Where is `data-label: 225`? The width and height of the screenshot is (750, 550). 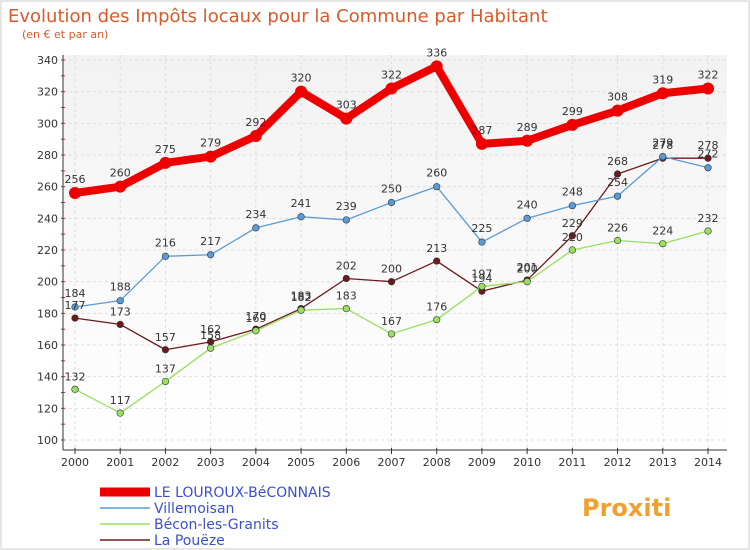 data-label: 225 is located at coordinates (481, 228).